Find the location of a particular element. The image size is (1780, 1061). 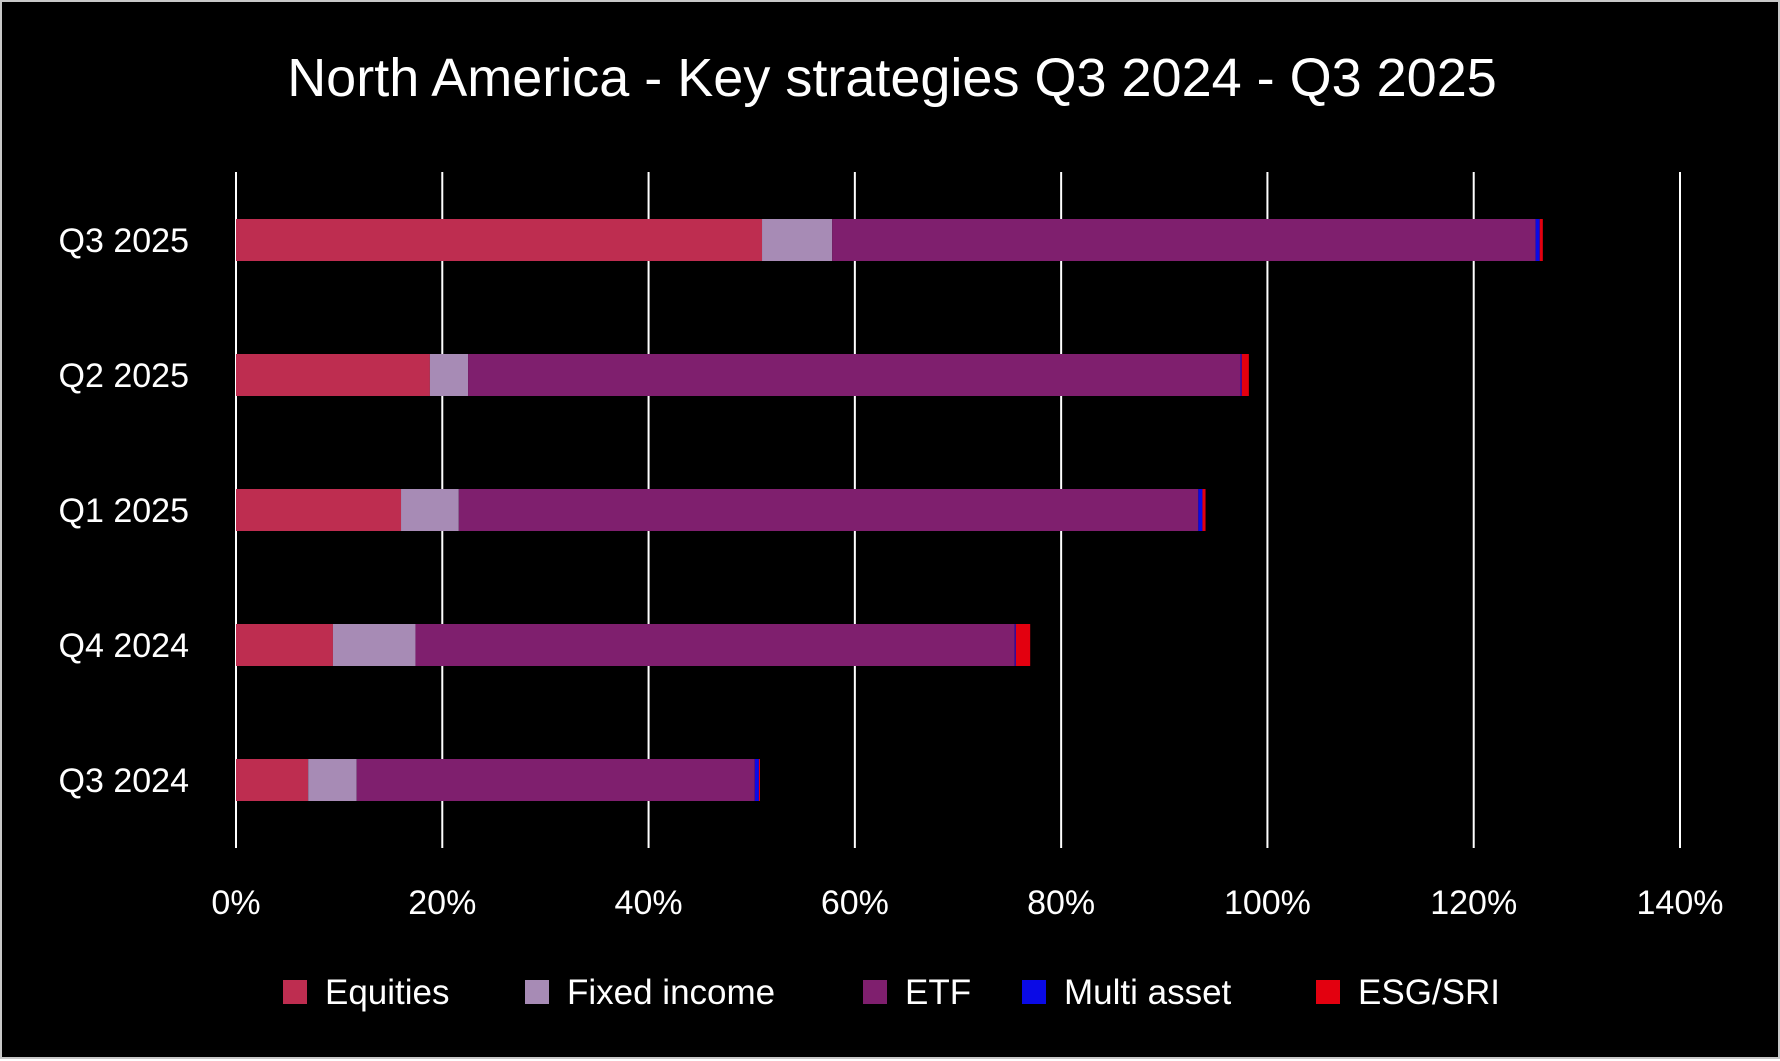

x-tick-label: 20% is located at coordinates (442, 903).